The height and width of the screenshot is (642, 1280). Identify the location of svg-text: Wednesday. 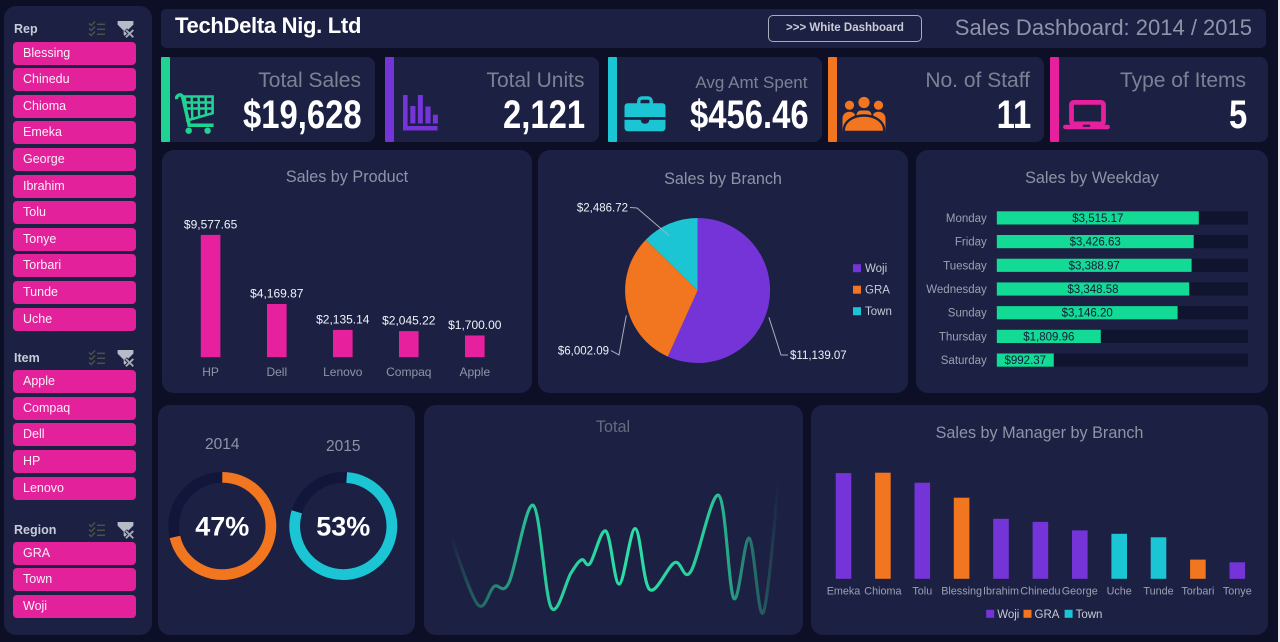
(956, 290).